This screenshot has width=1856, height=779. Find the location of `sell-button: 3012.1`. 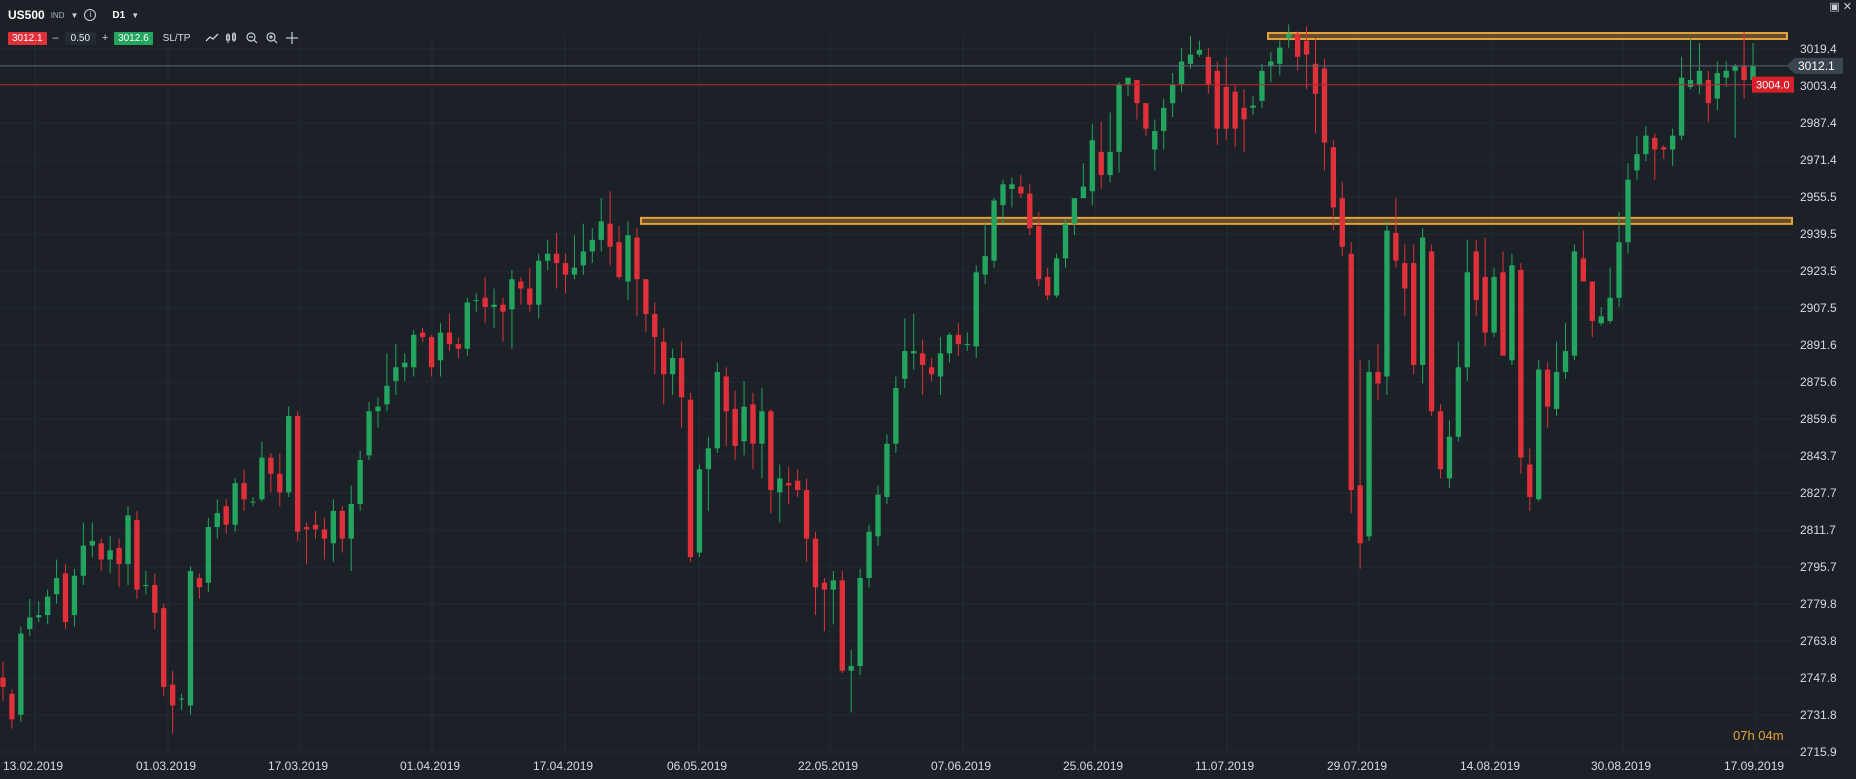

sell-button: 3012.1 is located at coordinates (27, 38).